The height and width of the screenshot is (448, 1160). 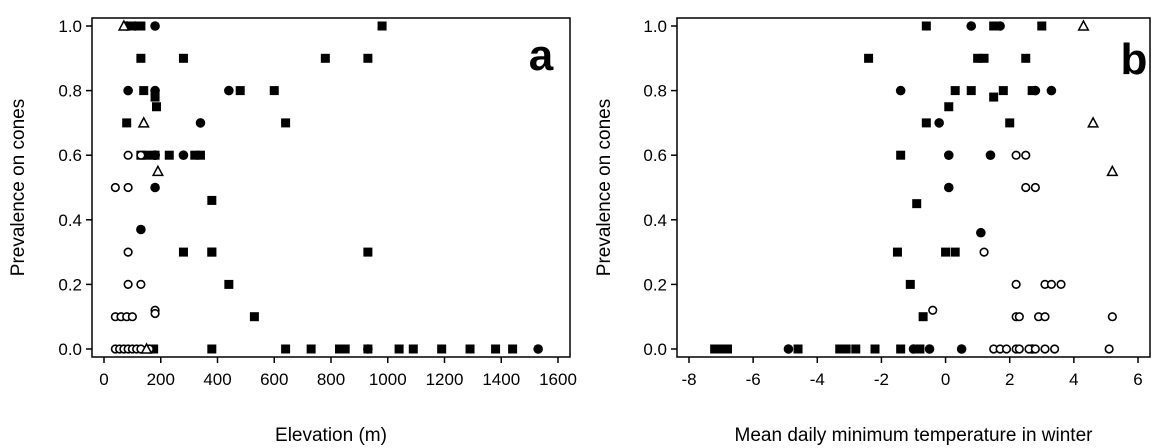 I want to click on x-tick-label: 6, so click(x=1137, y=379).